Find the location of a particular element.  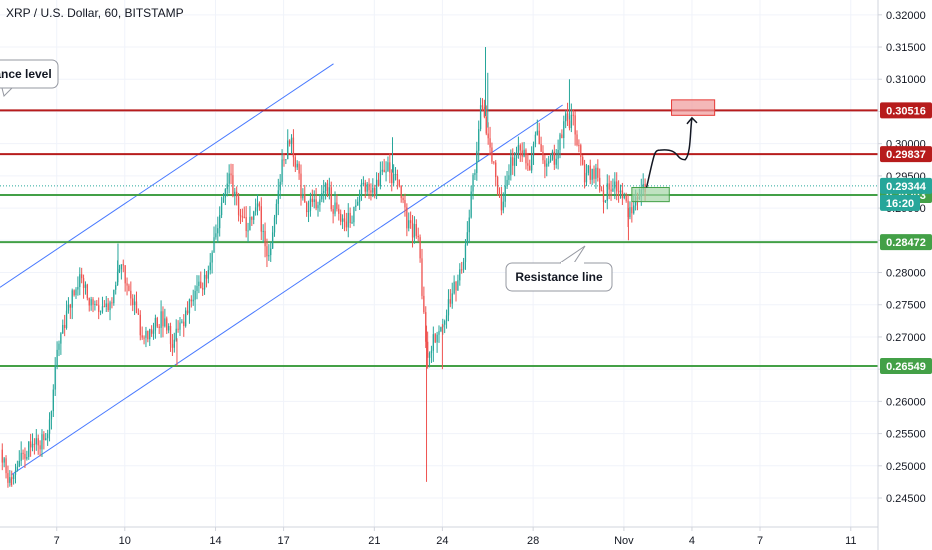

price-tag-label: 0.28472 is located at coordinates (906, 243).